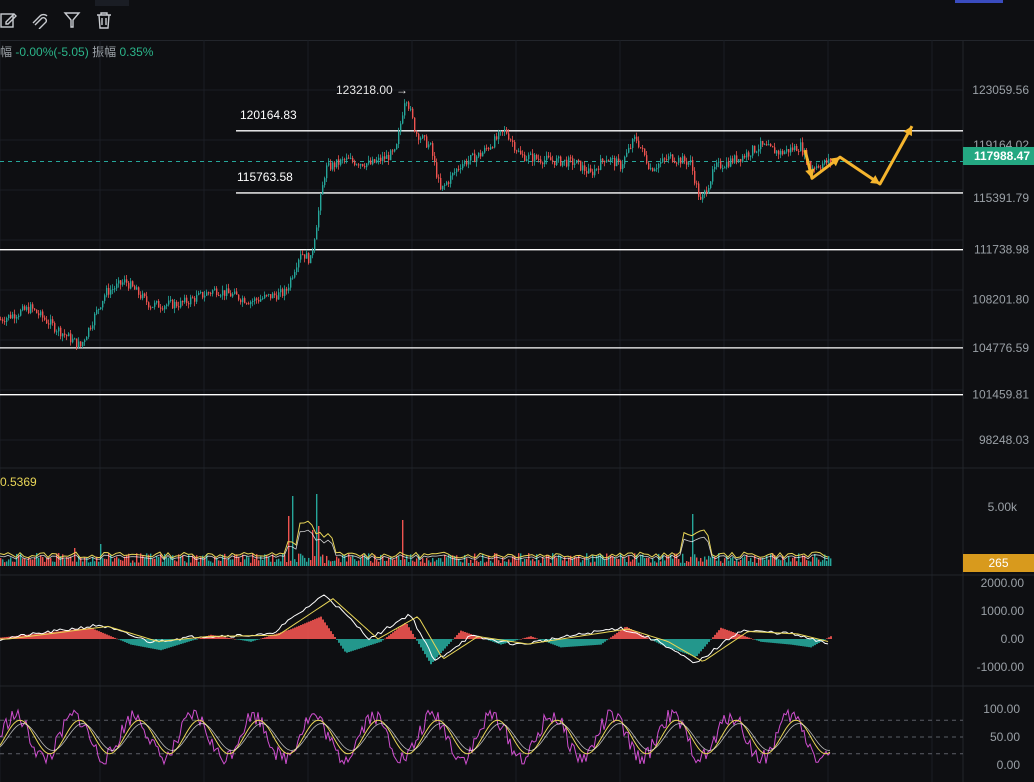  What do you see at coordinates (9, 20) in the screenshot?
I see `edit-icon` at bounding box center [9, 20].